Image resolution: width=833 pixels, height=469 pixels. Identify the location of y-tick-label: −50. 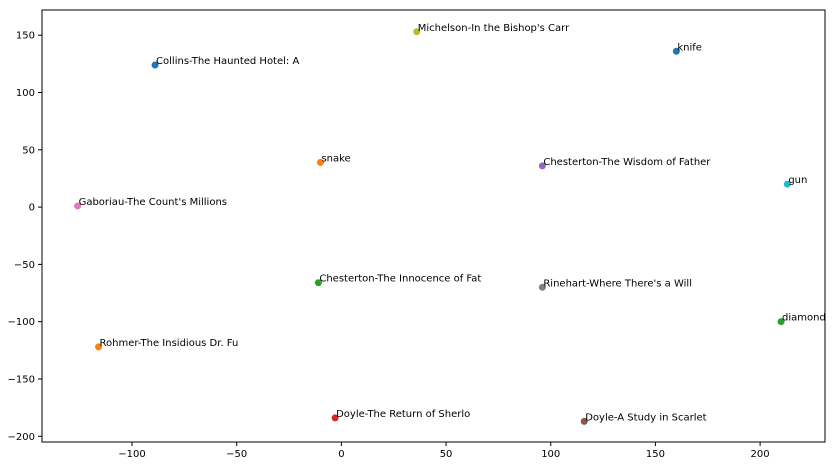
(24, 265).